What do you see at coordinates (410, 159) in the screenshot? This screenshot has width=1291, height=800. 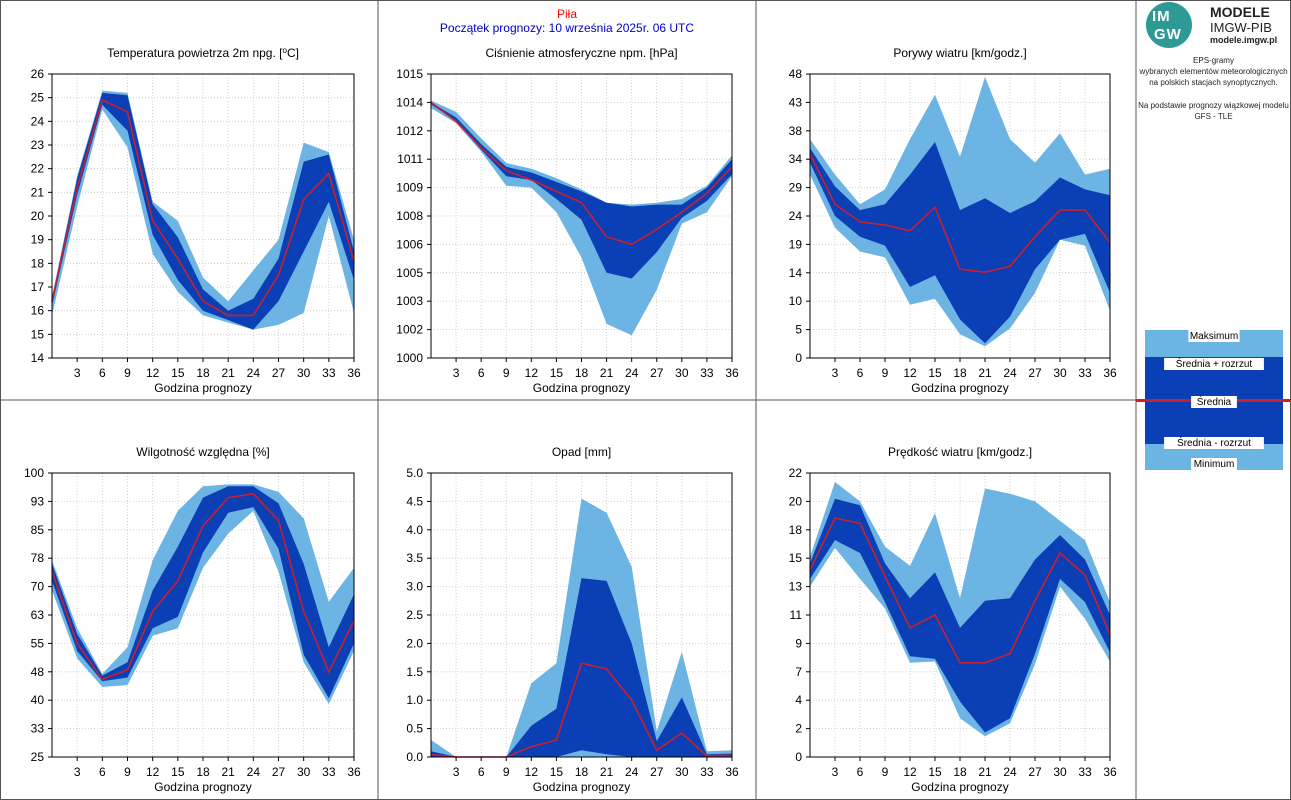 I see `y-tick-label: 1011` at bounding box center [410, 159].